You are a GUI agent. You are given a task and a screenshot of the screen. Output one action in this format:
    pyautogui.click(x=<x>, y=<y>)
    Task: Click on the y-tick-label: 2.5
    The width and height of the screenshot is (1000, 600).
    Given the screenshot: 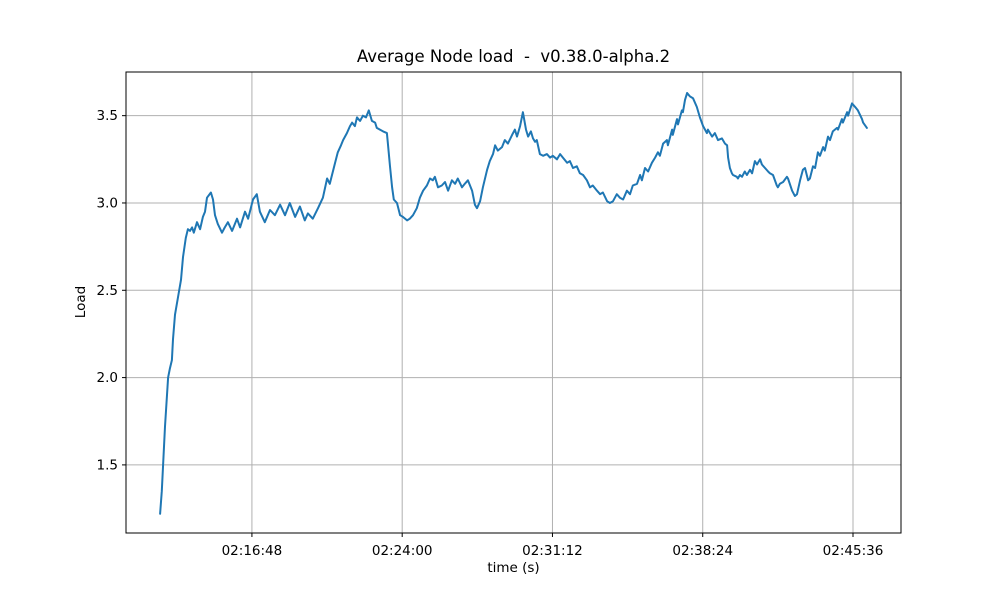 What is the action you would take?
    pyautogui.click(x=107, y=291)
    